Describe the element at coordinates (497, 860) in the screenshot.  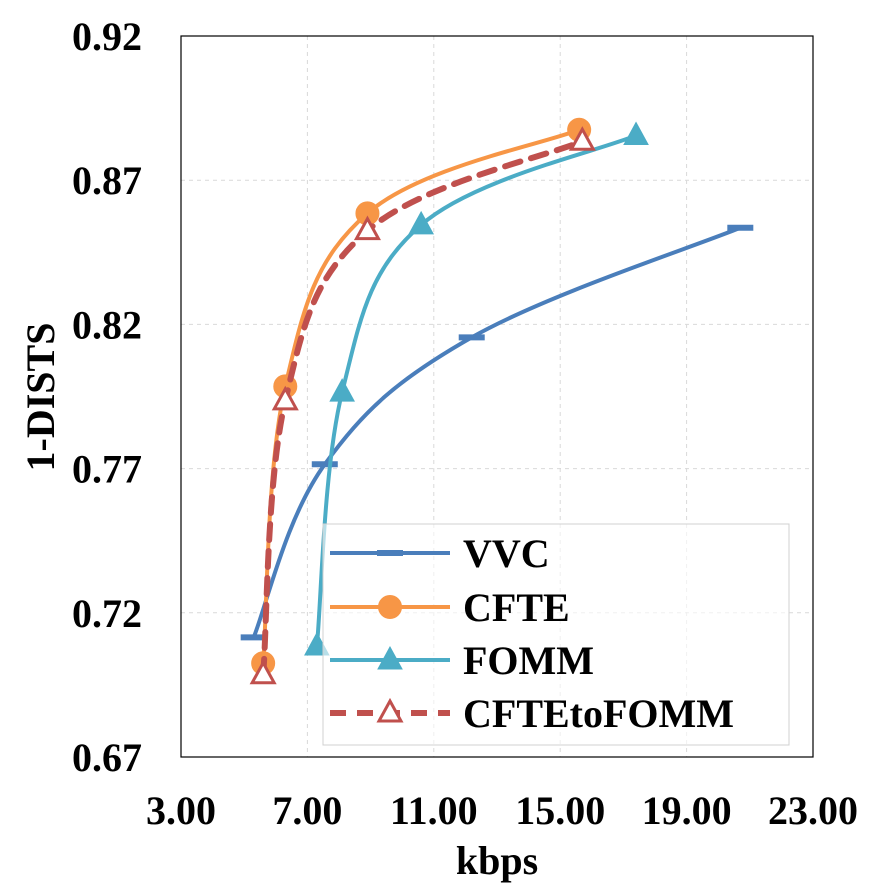
I see `x-axis-label: kbps` at that location.